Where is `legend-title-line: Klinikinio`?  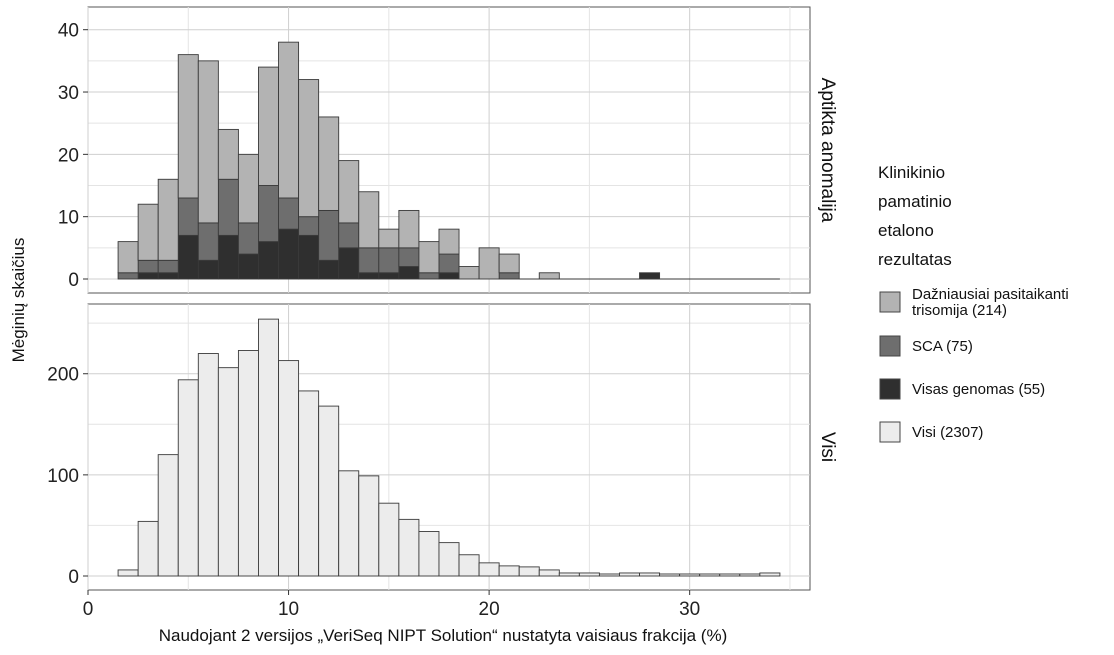 legend-title-line: Klinikinio is located at coordinates (911, 172).